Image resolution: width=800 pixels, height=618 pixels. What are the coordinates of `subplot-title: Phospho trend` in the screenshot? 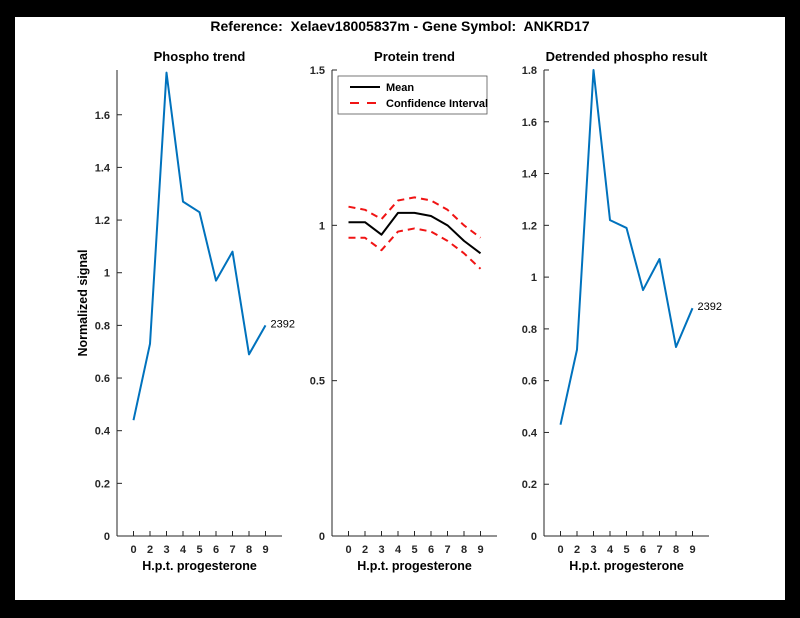 It's located at (200, 56).